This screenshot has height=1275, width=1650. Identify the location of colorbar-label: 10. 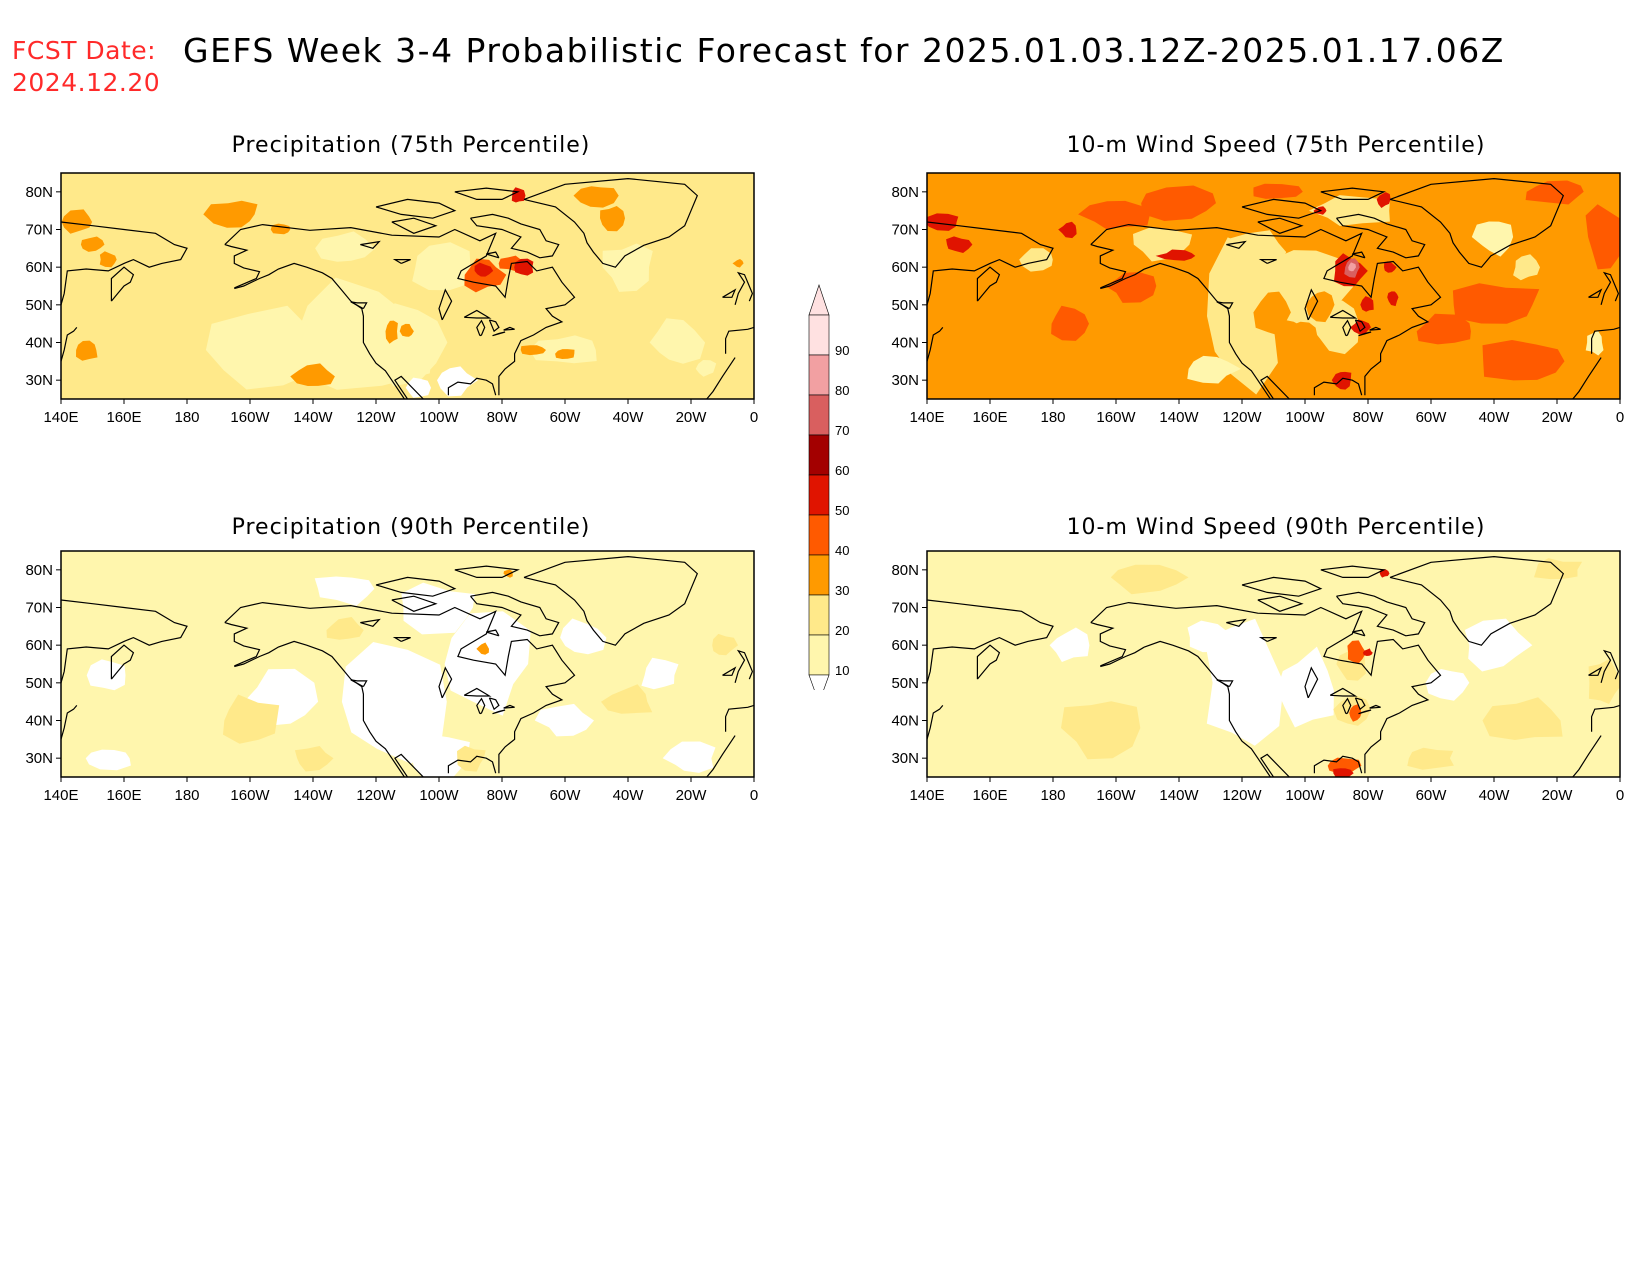
(842, 670).